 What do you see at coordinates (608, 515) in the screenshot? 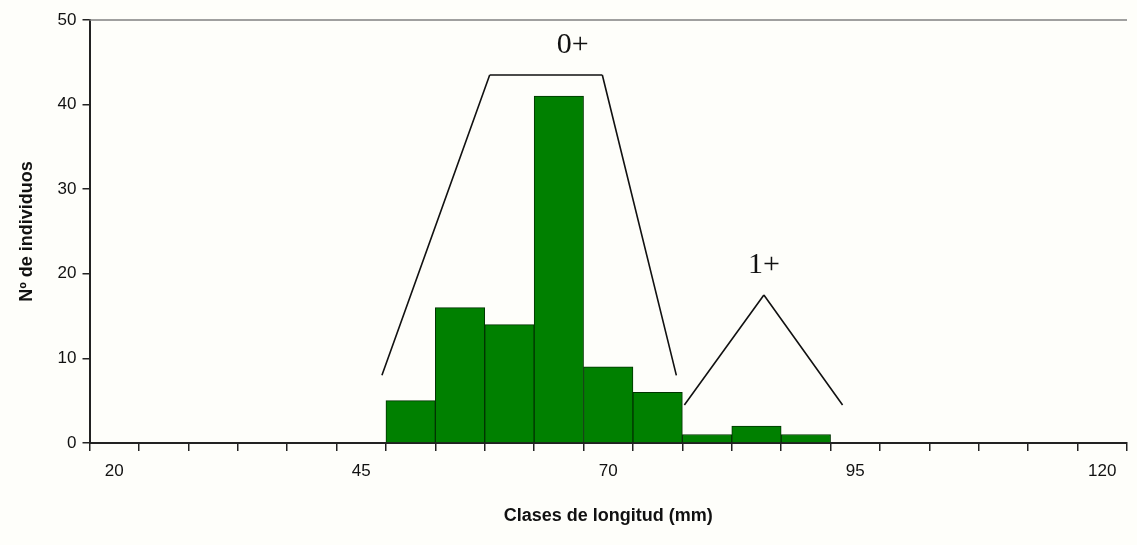
I see `x-axis-title: Clases de longitud (mm)` at bounding box center [608, 515].